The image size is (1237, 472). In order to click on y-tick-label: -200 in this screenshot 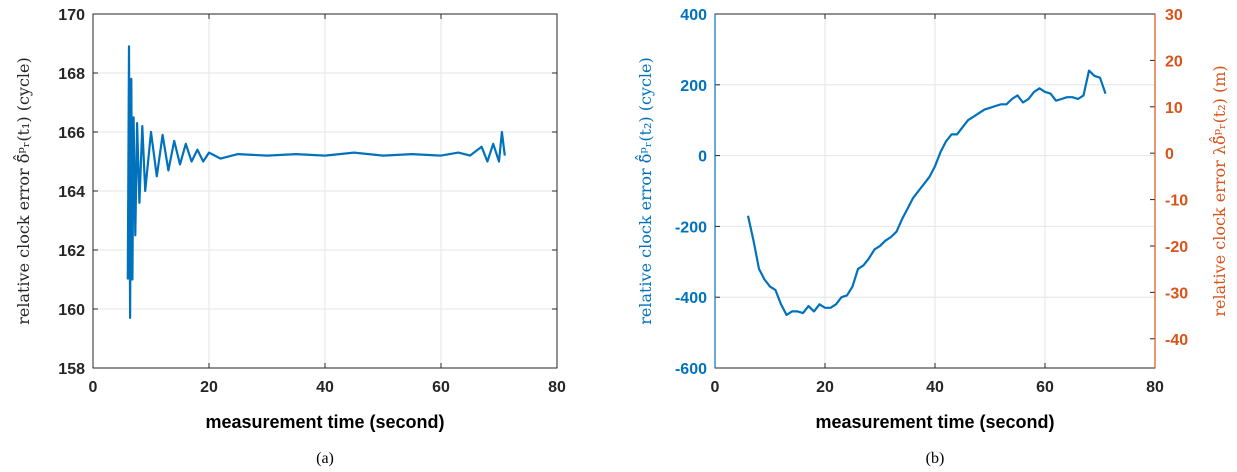, I will do `click(691, 227)`.